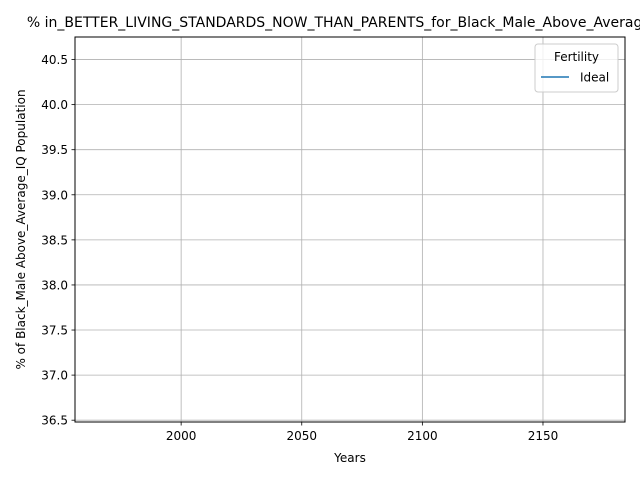  What do you see at coordinates (576, 57) in the screenshot?
I see `legend-title: Fertility` at bounding box center [576, 57].